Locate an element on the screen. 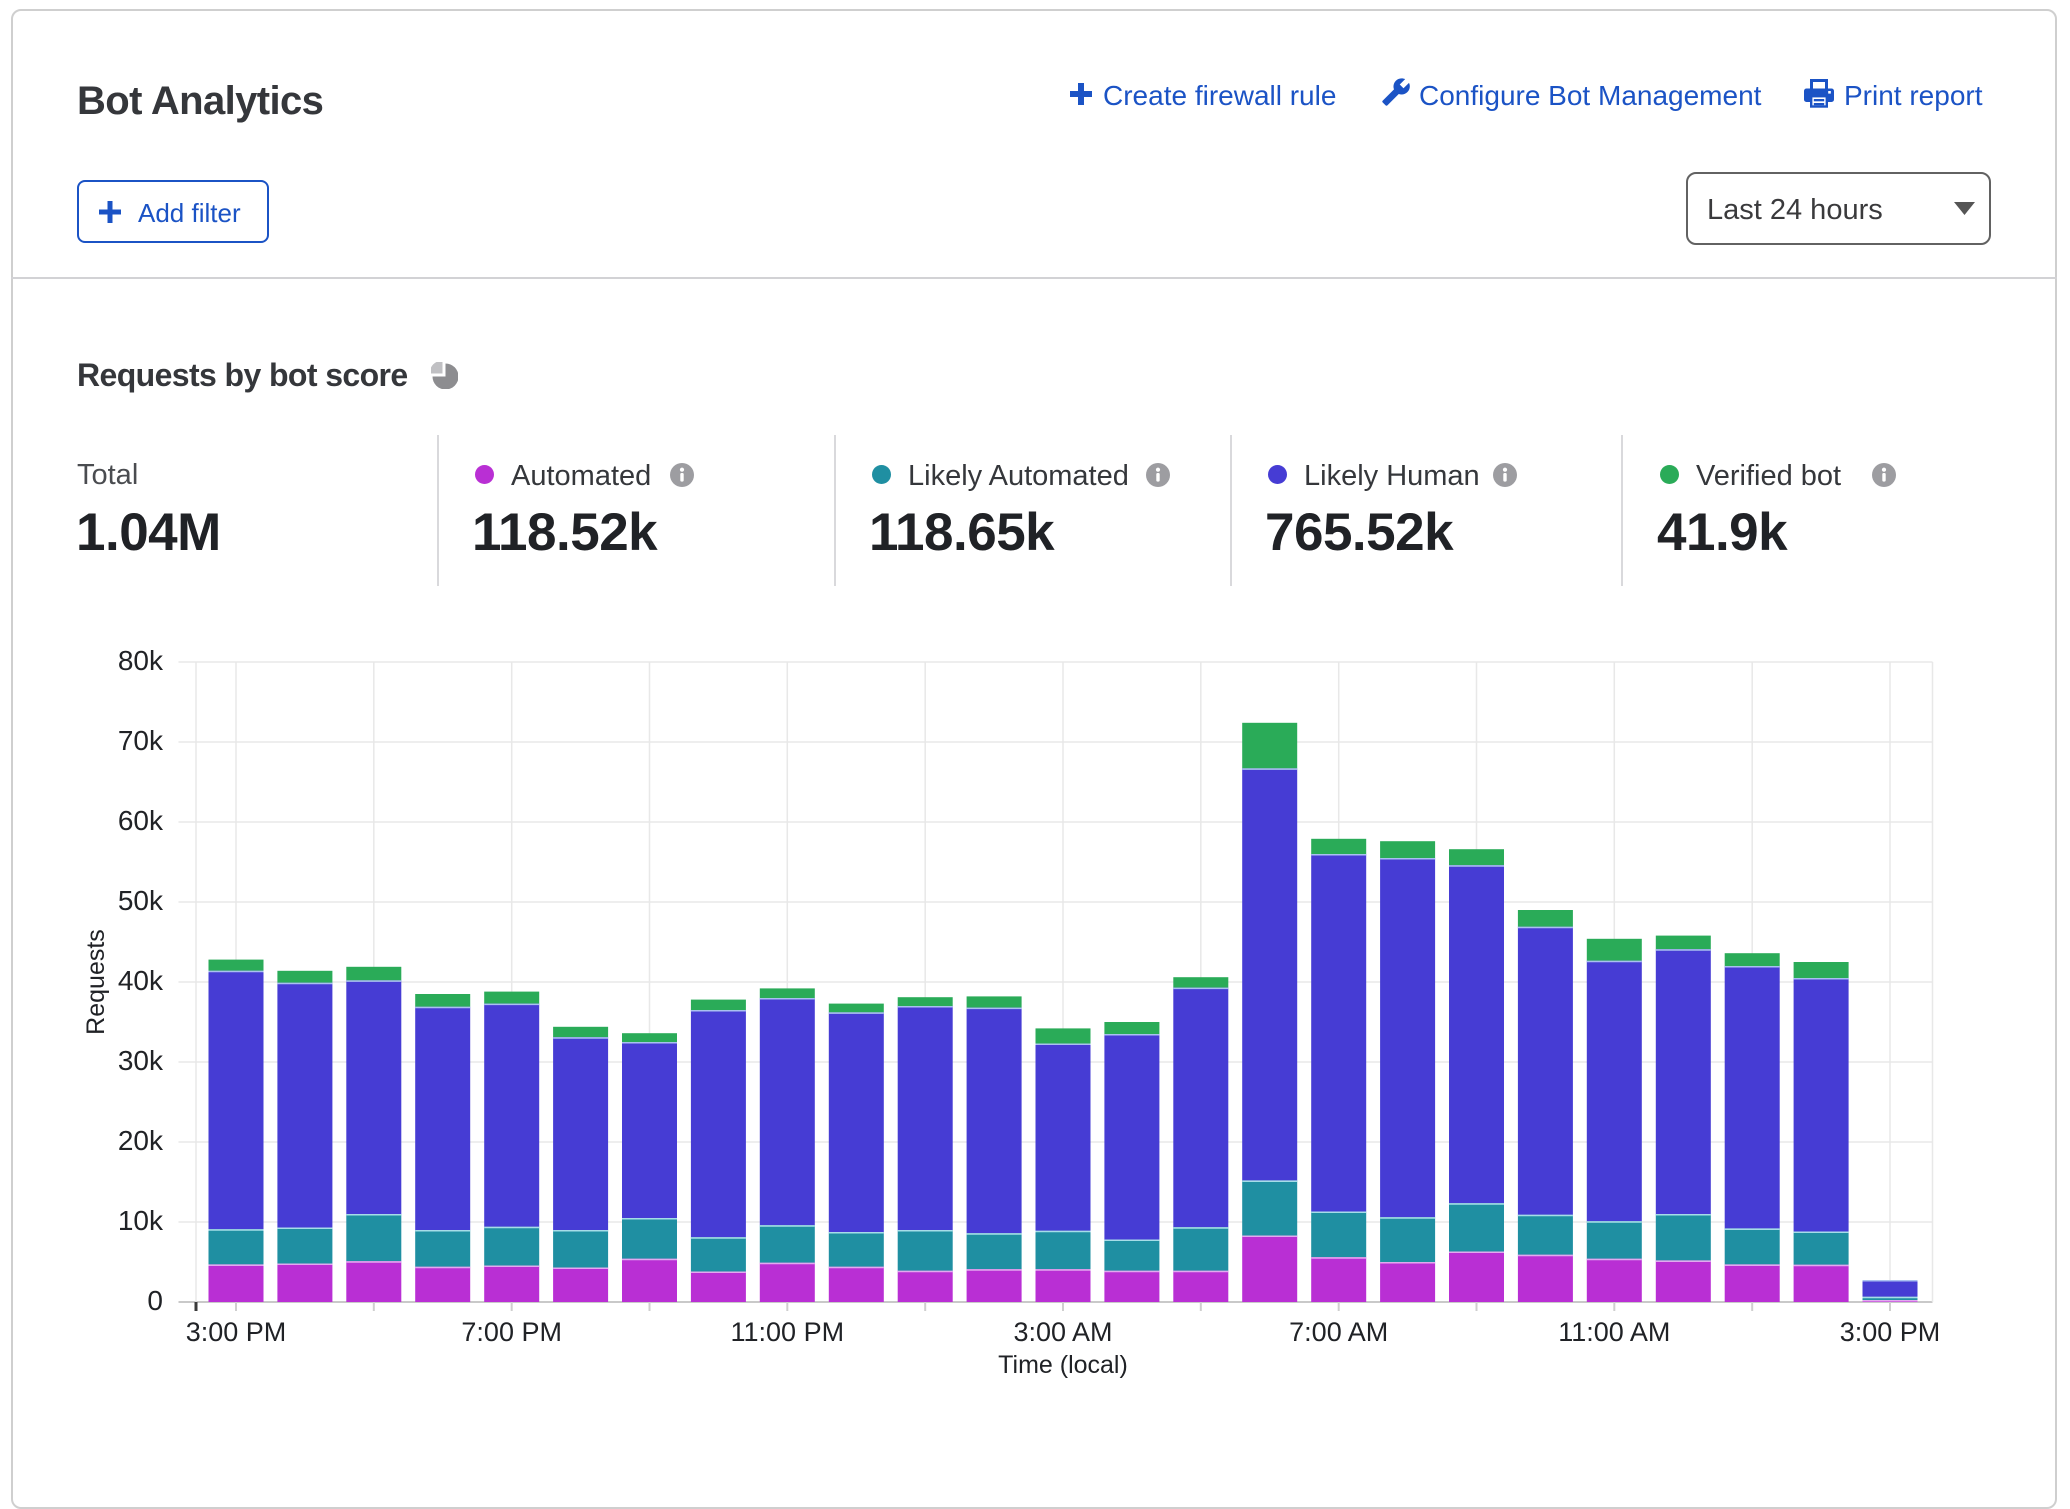 The height and width of the screenshot is (1509, 2070). svg-text: Time (local) is located at coordinates (1063, 1365).